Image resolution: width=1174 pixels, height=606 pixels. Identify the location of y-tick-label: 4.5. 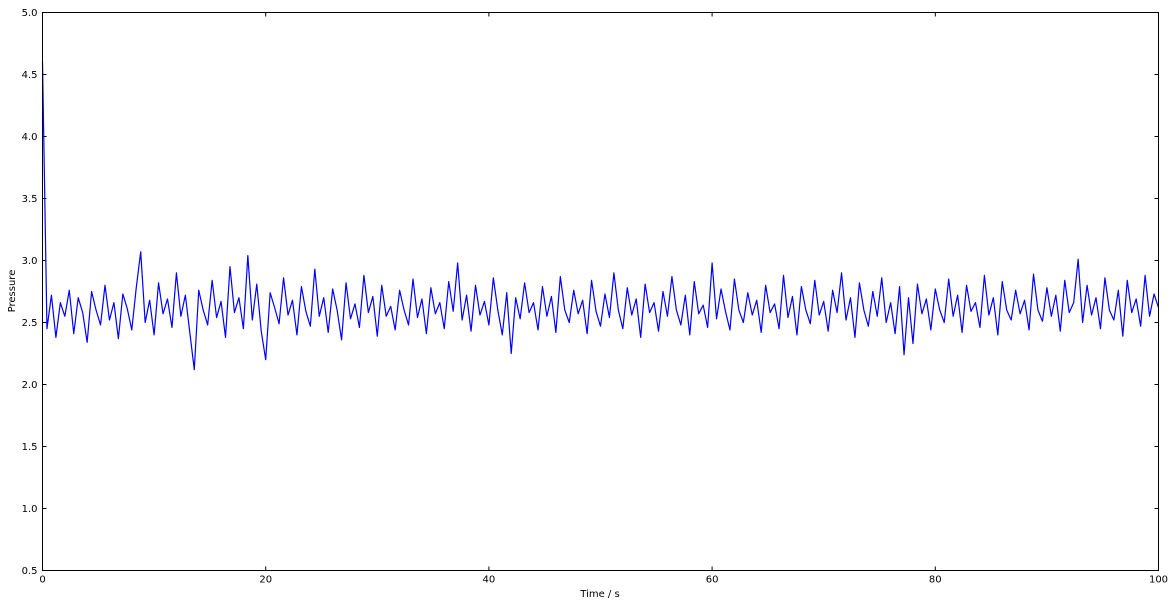
(30, 75).